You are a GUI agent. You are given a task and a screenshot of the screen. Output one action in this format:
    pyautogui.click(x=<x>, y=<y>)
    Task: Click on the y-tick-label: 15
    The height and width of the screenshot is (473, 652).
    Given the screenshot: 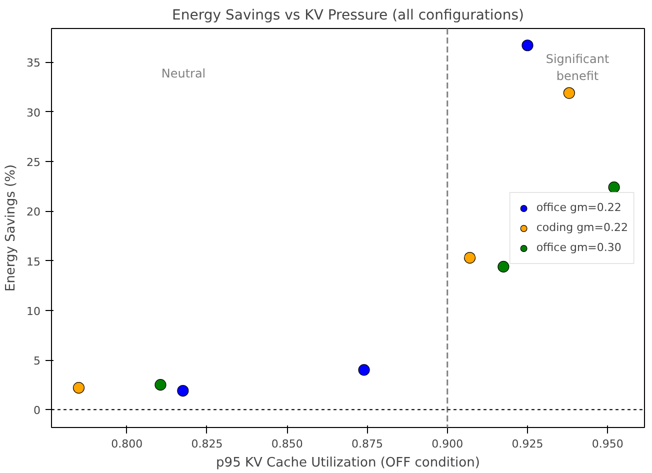 What is the action you would take?
    pyautogui.click(x=33, y=261)
    